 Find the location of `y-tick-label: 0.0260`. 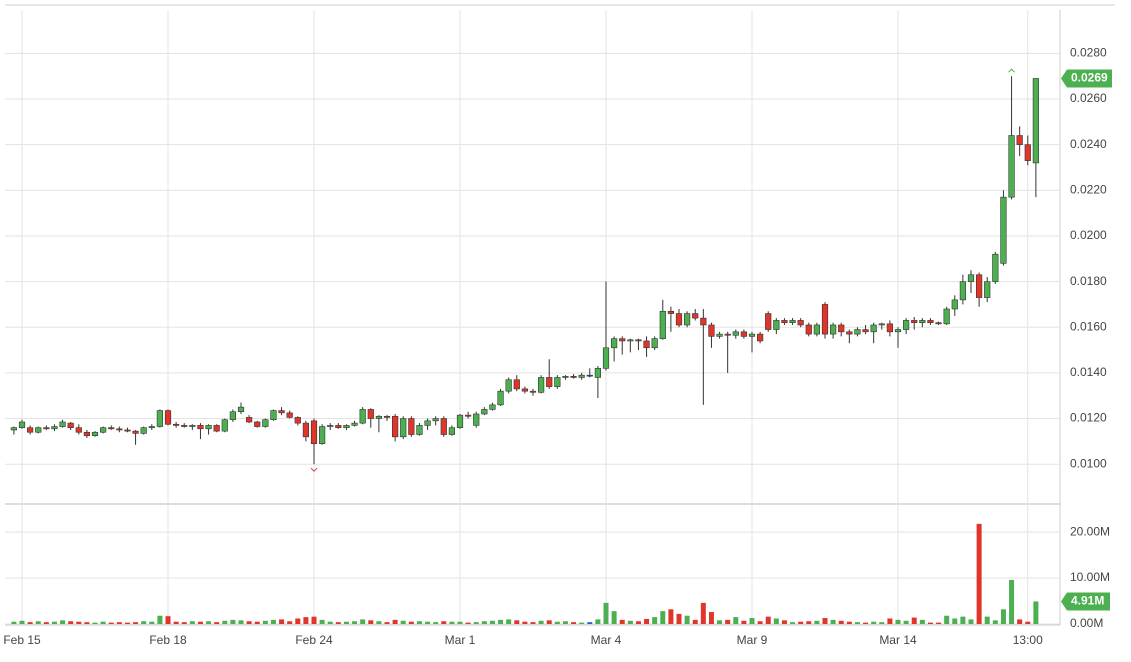

y-tick-label: 0.0260 is located at coordinates (1088, 98).